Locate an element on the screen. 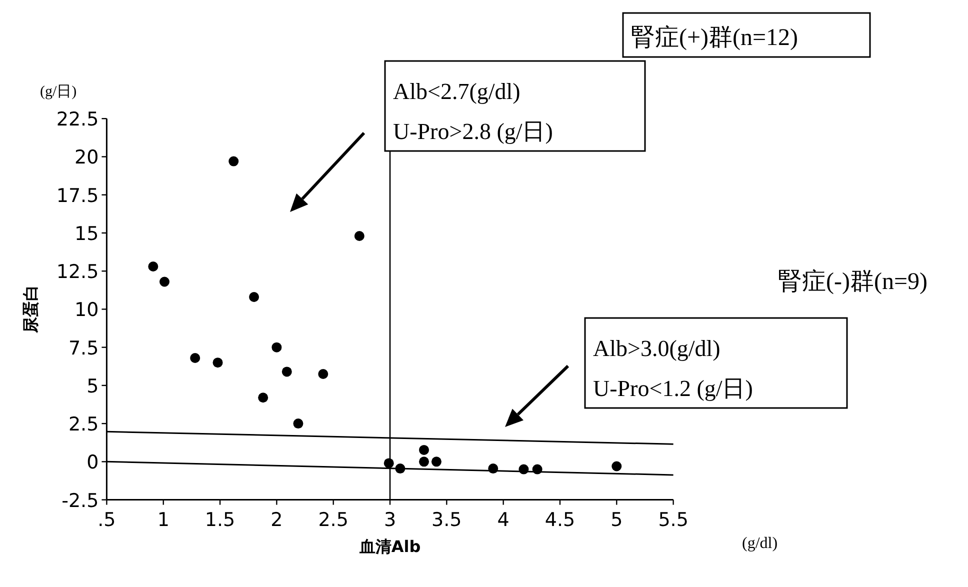 This screenshot has height=587, width=968. note-box: 腎症(+)群(n=12) is located at coordinates (746, 35).